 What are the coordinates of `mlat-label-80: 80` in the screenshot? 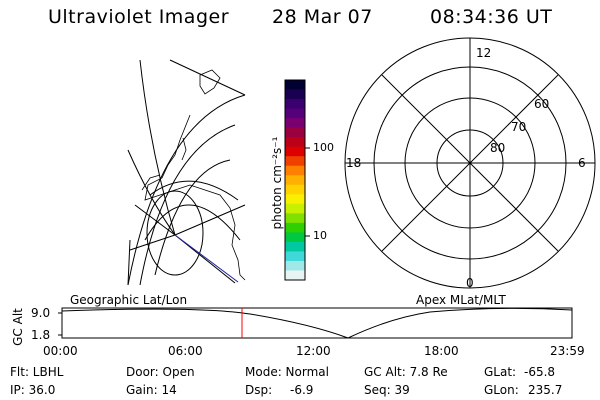 It's located at (498, 148).